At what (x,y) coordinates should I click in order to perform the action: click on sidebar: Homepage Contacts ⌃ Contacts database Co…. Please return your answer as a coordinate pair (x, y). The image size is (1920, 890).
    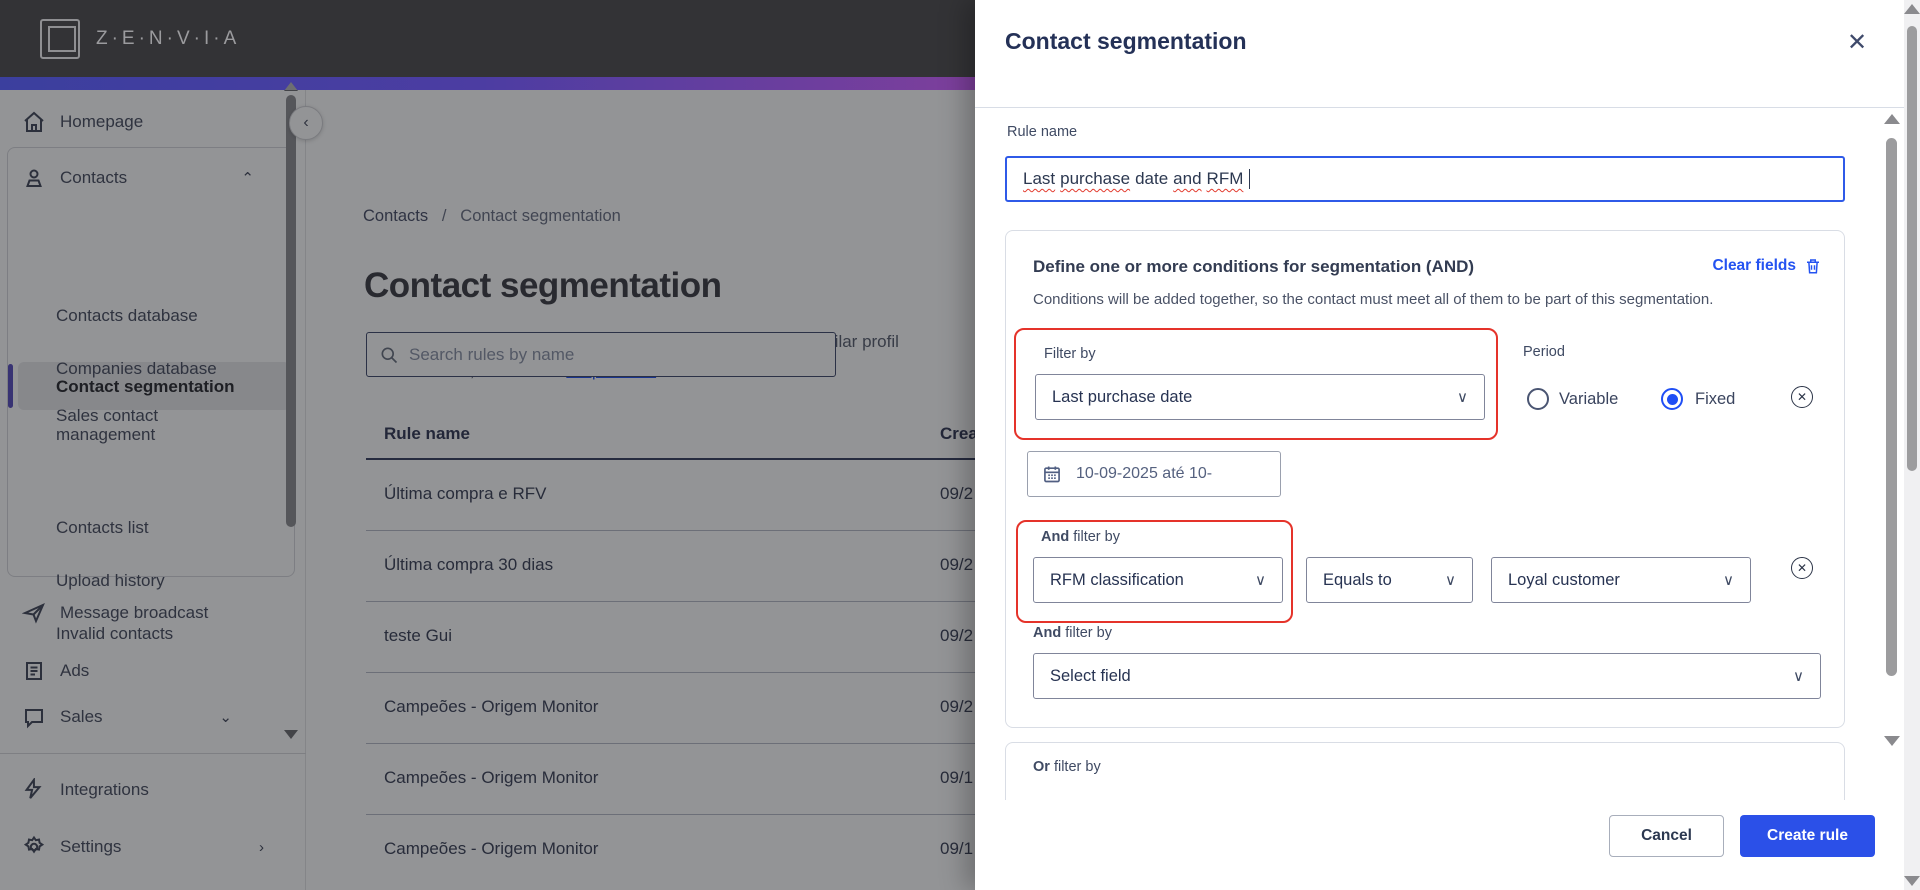
    Looking at the image, I should click on (153, 486).